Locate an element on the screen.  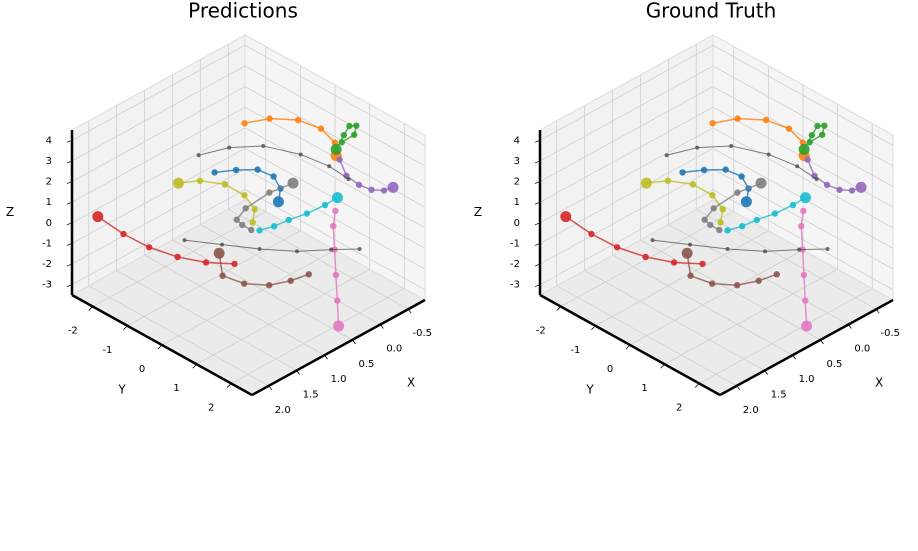
y-tick-label: 1 is located at coordinates (644, 388).